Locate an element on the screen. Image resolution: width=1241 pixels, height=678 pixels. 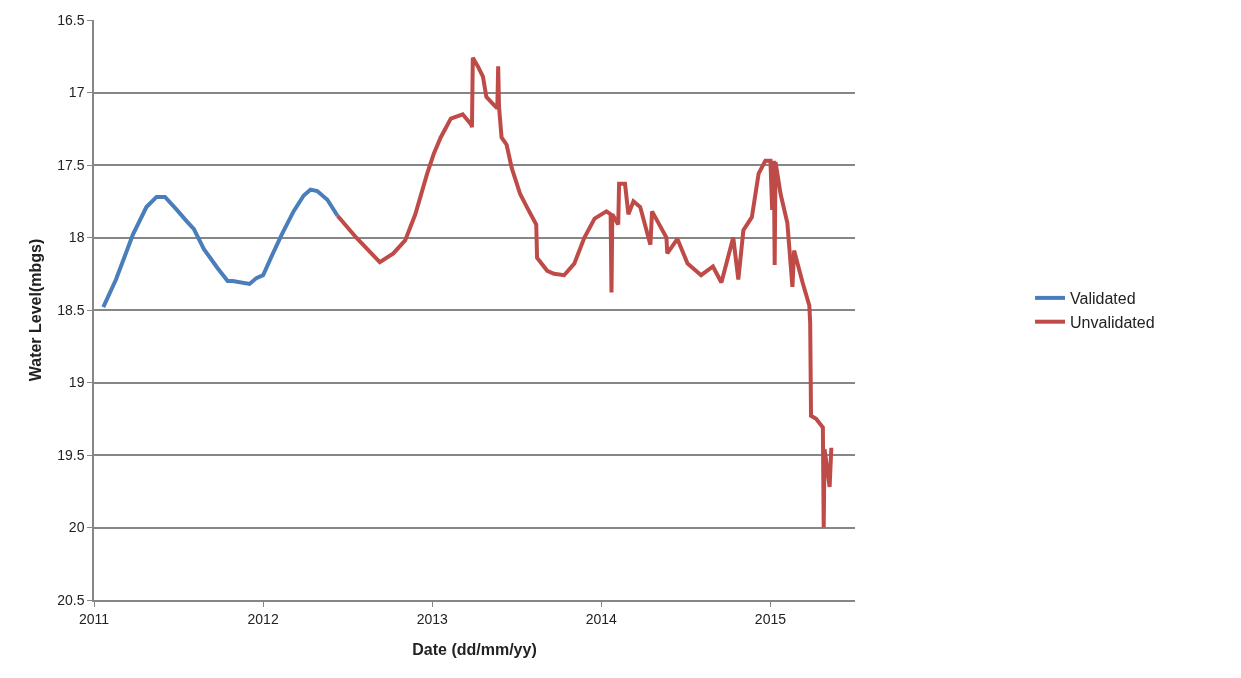
y-tick-label: 17.5 is located at coordinates (71, 164).